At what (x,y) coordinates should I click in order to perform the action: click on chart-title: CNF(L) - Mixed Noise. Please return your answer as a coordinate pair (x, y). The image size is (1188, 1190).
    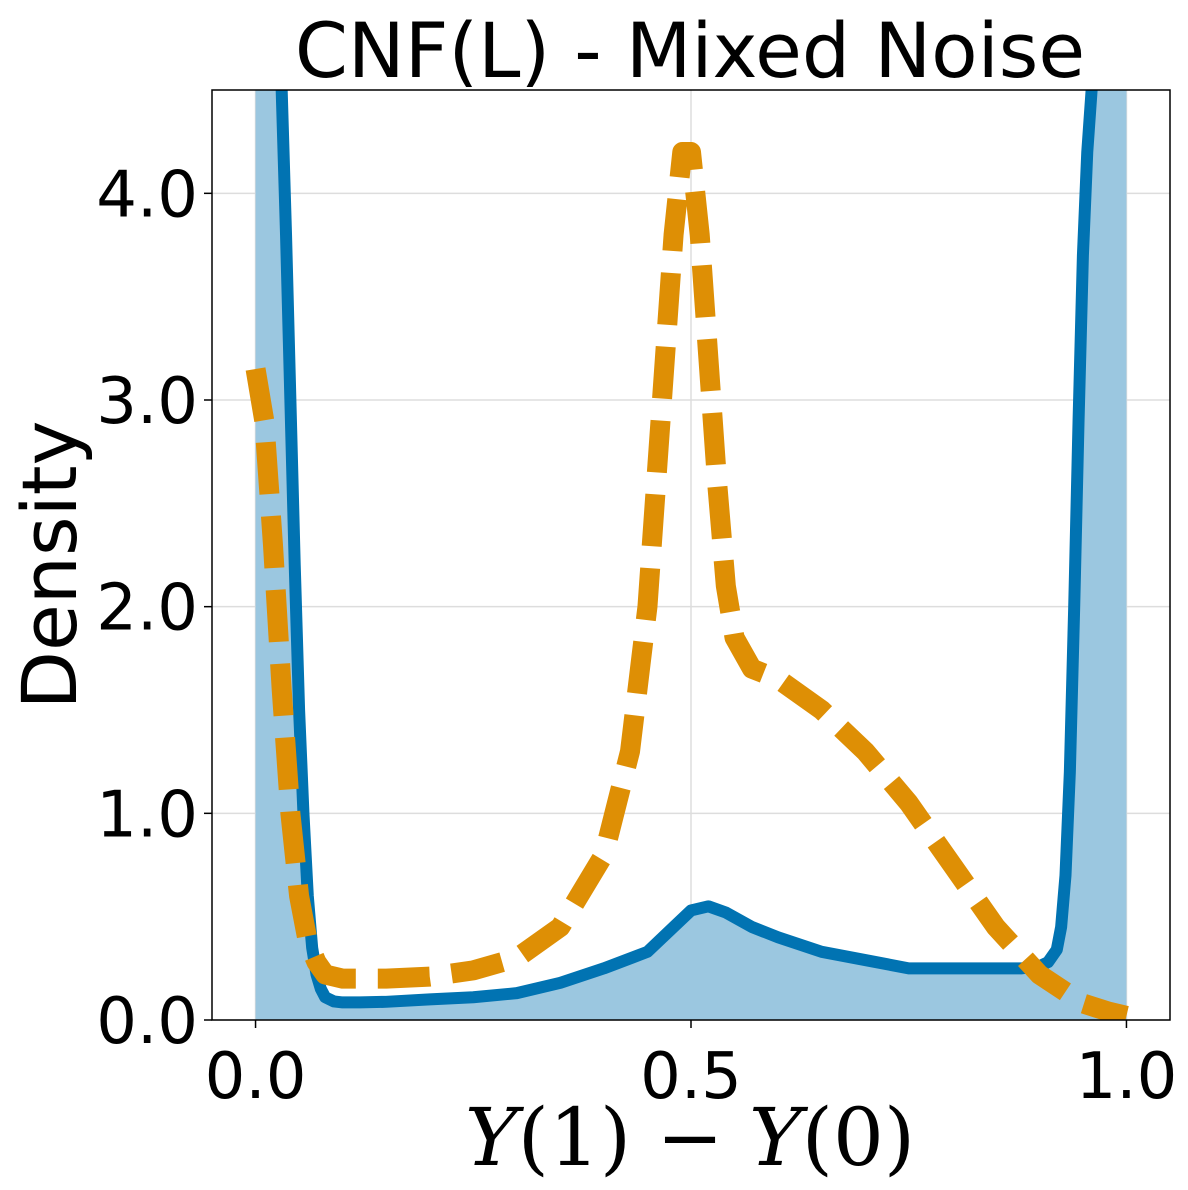
    Looking at the image, I should click on (690, 50).